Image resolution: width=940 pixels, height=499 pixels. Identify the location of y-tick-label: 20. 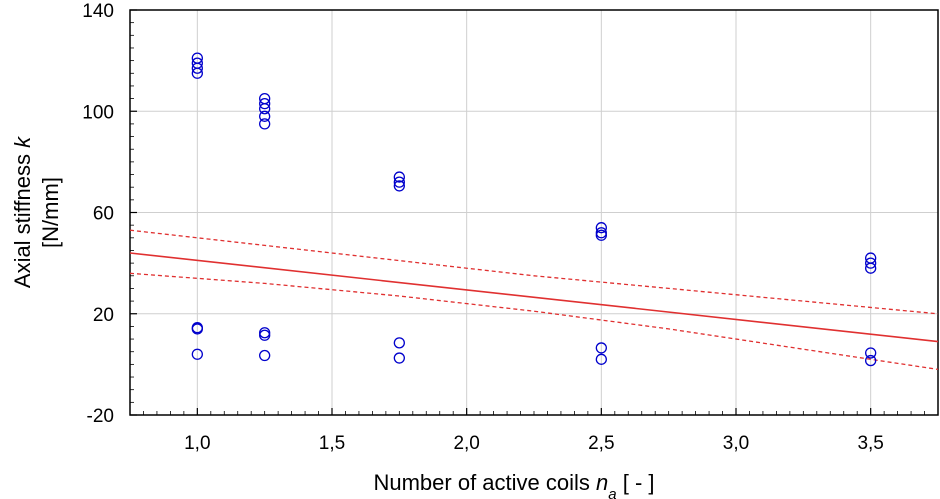
(103, 315).